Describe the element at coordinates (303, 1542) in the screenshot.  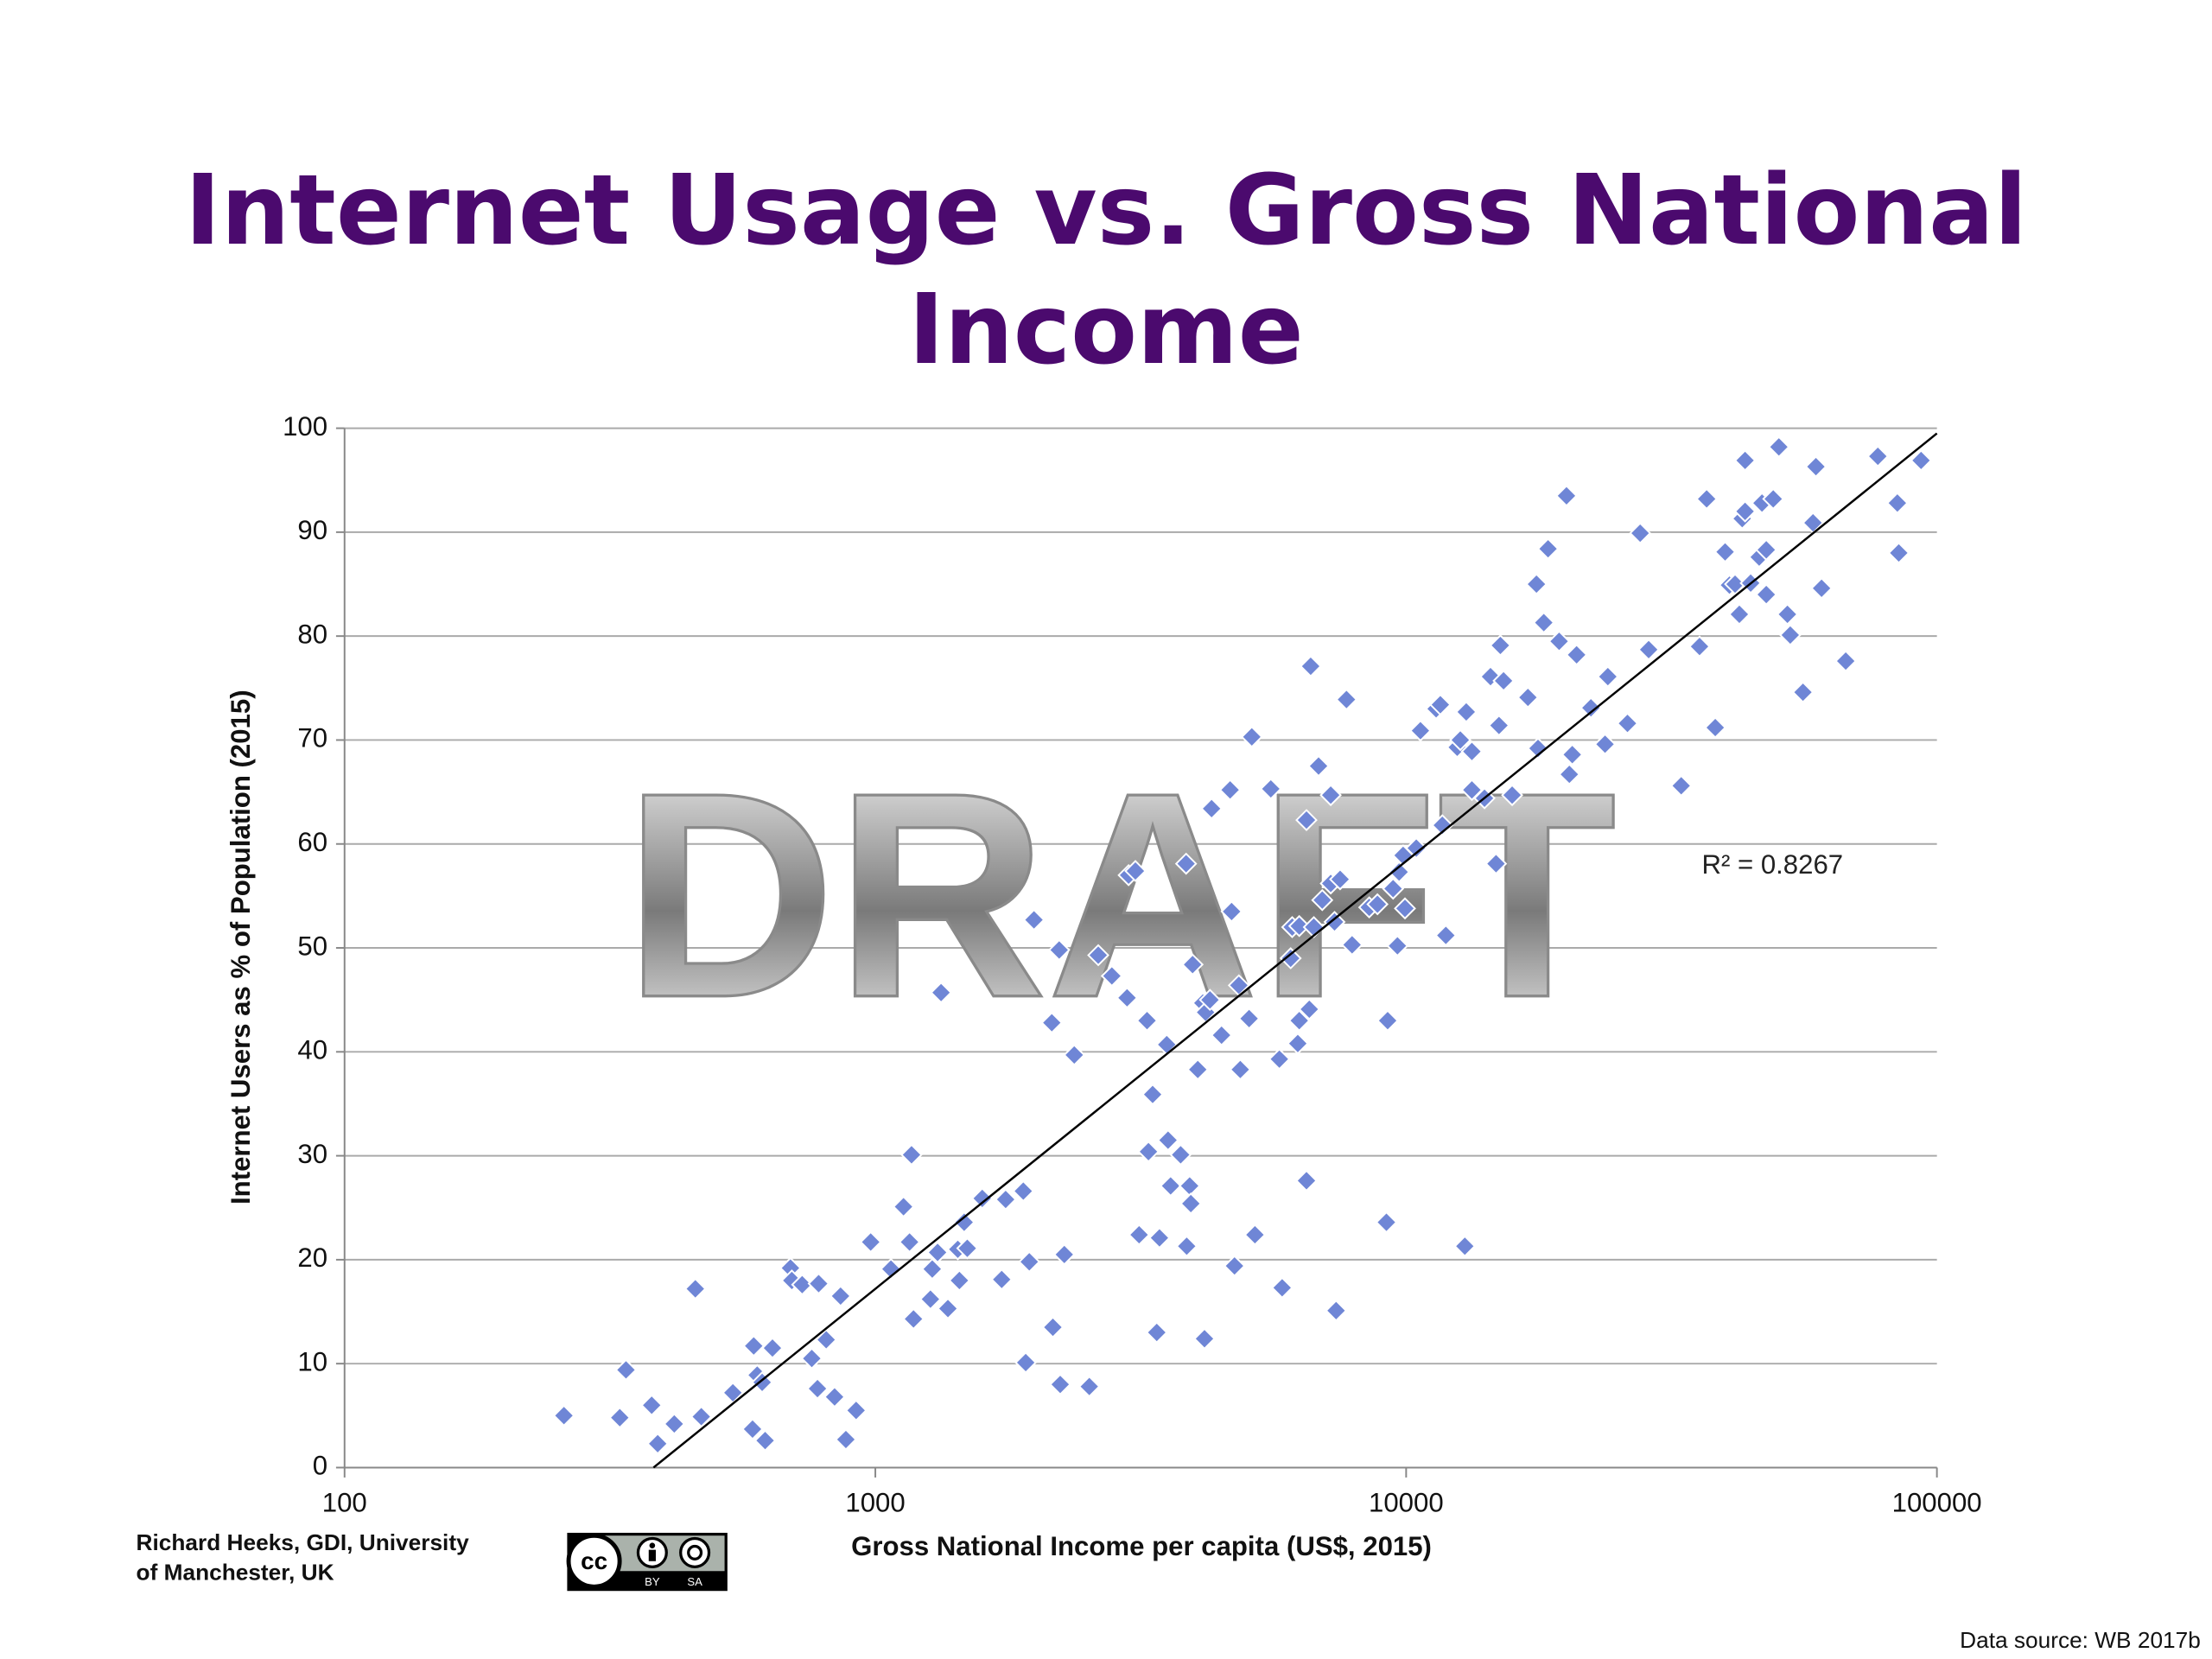
I see `author: Richard Heeks, GDI, University` at that location.